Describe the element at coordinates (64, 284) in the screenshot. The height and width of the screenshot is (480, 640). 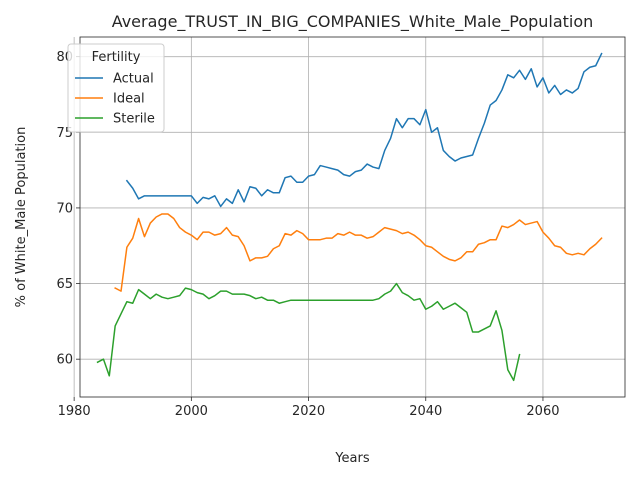
I see `y-tick-label: 65` at that location.